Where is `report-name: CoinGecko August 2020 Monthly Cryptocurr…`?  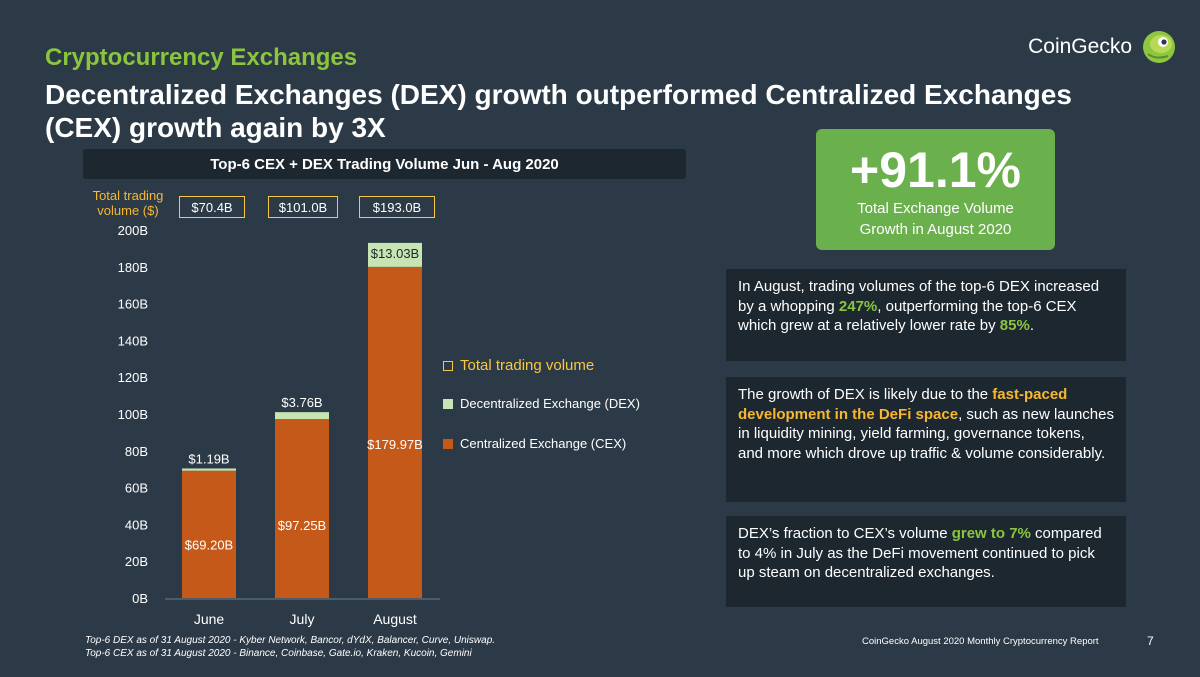
report-name: CoinGecko August 2020 Monthly Cryptocurr… is located at coordinates (980, 641).